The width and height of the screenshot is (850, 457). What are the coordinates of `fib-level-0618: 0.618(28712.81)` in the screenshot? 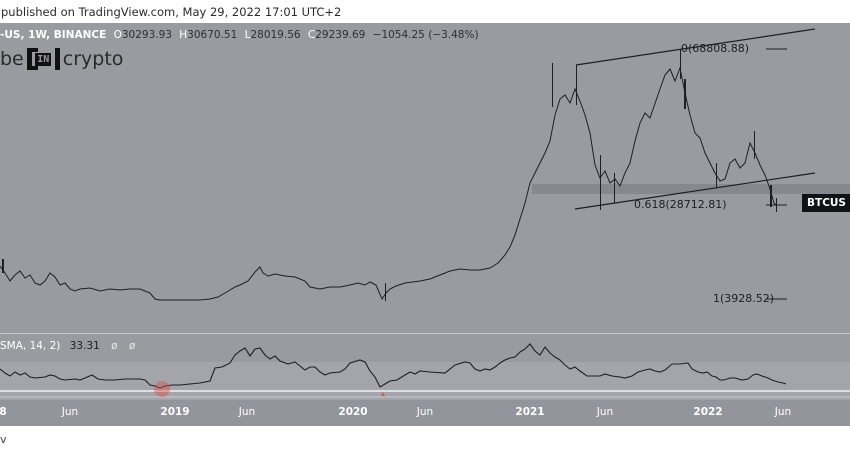 It's located at (680, 204).